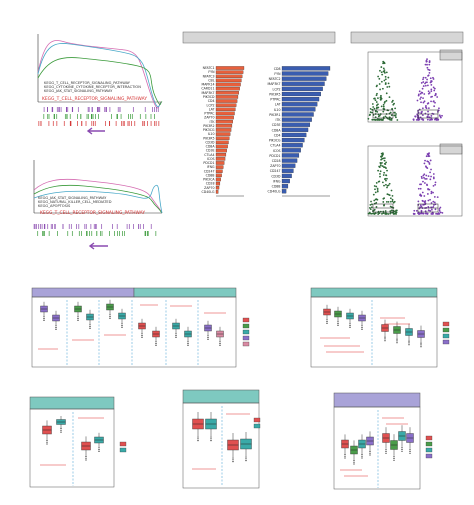 The height and width of the screenshot is (505, 474). Describe the element at coordinates (98, 199) in the screenshot. I see `gsea-curve-bottom-green` at that location.